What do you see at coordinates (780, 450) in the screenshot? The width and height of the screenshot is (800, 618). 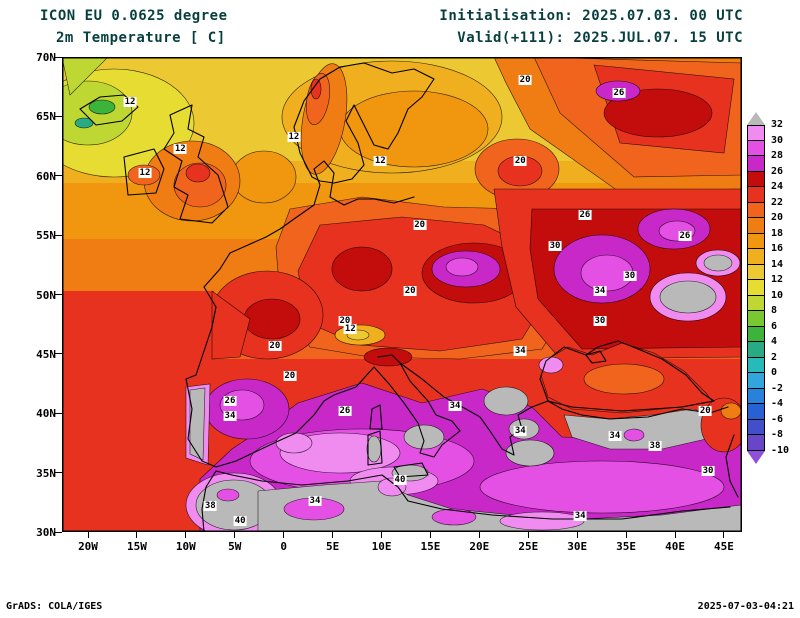 I see `colorbar-tick-label: -10` at bounding box center [780, 450].